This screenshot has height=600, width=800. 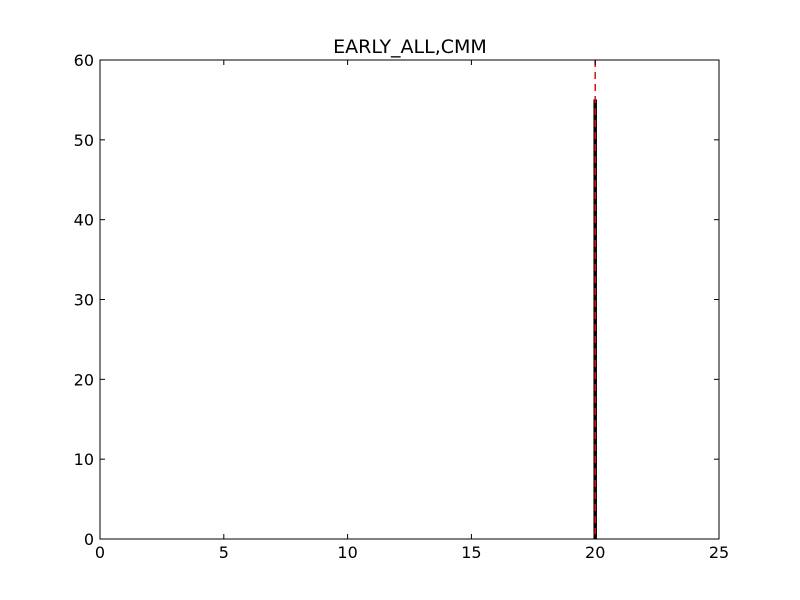 I want to click on x-tick-label: 5, so click(x=224, y=552).